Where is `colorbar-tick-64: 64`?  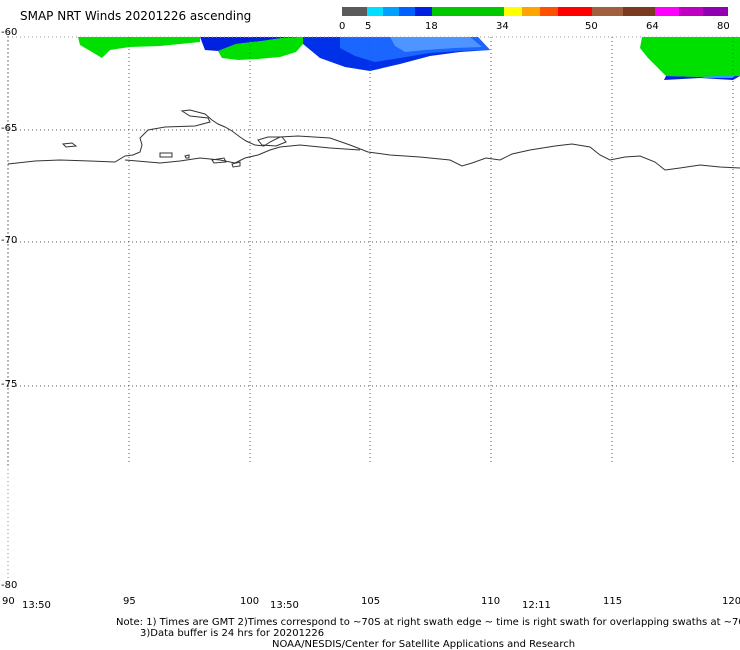 colorbar-tick-64: 64 is located at coordinates (652, 26).